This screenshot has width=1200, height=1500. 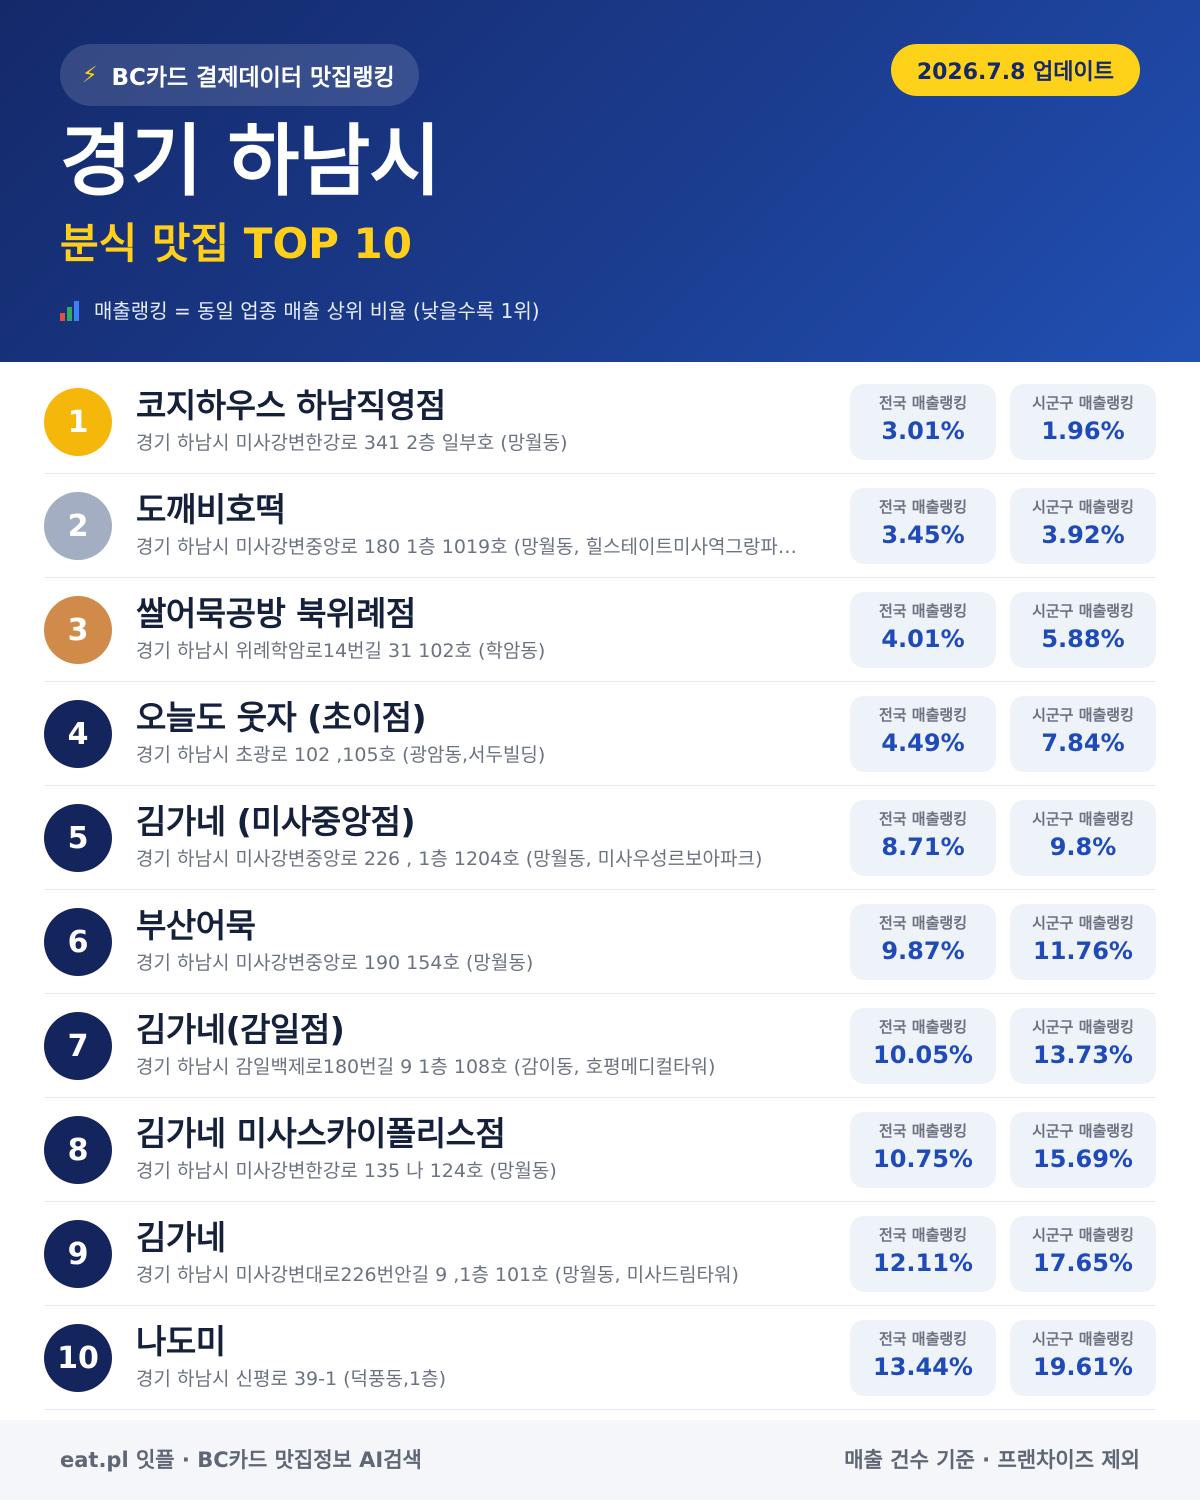 What do you see at coordinates (1083, 1055) in the screenshot?
I see `local-ranking-value: 13.73%` at bounding box center [1083, 1055].